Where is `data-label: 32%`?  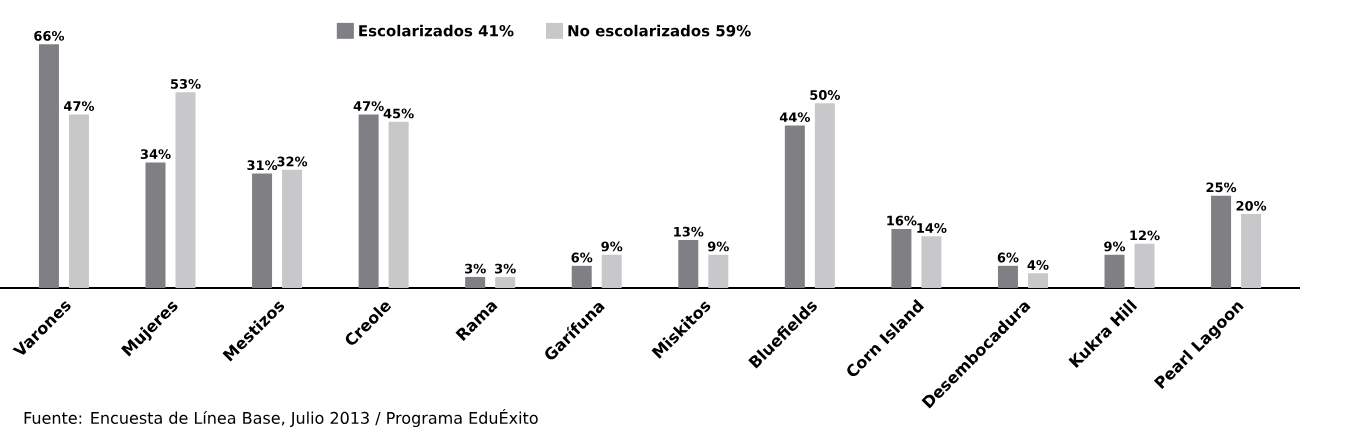 data-label: 32% is located at coordinates (292, 161).